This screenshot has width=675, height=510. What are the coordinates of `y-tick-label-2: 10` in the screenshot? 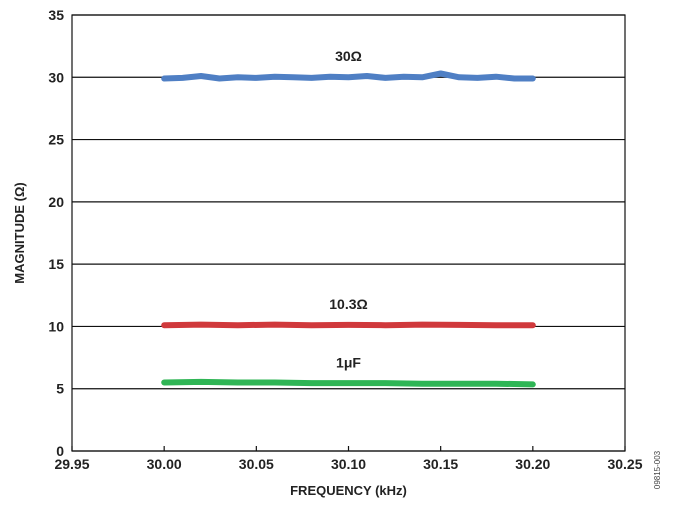 It's located at (56, 326).